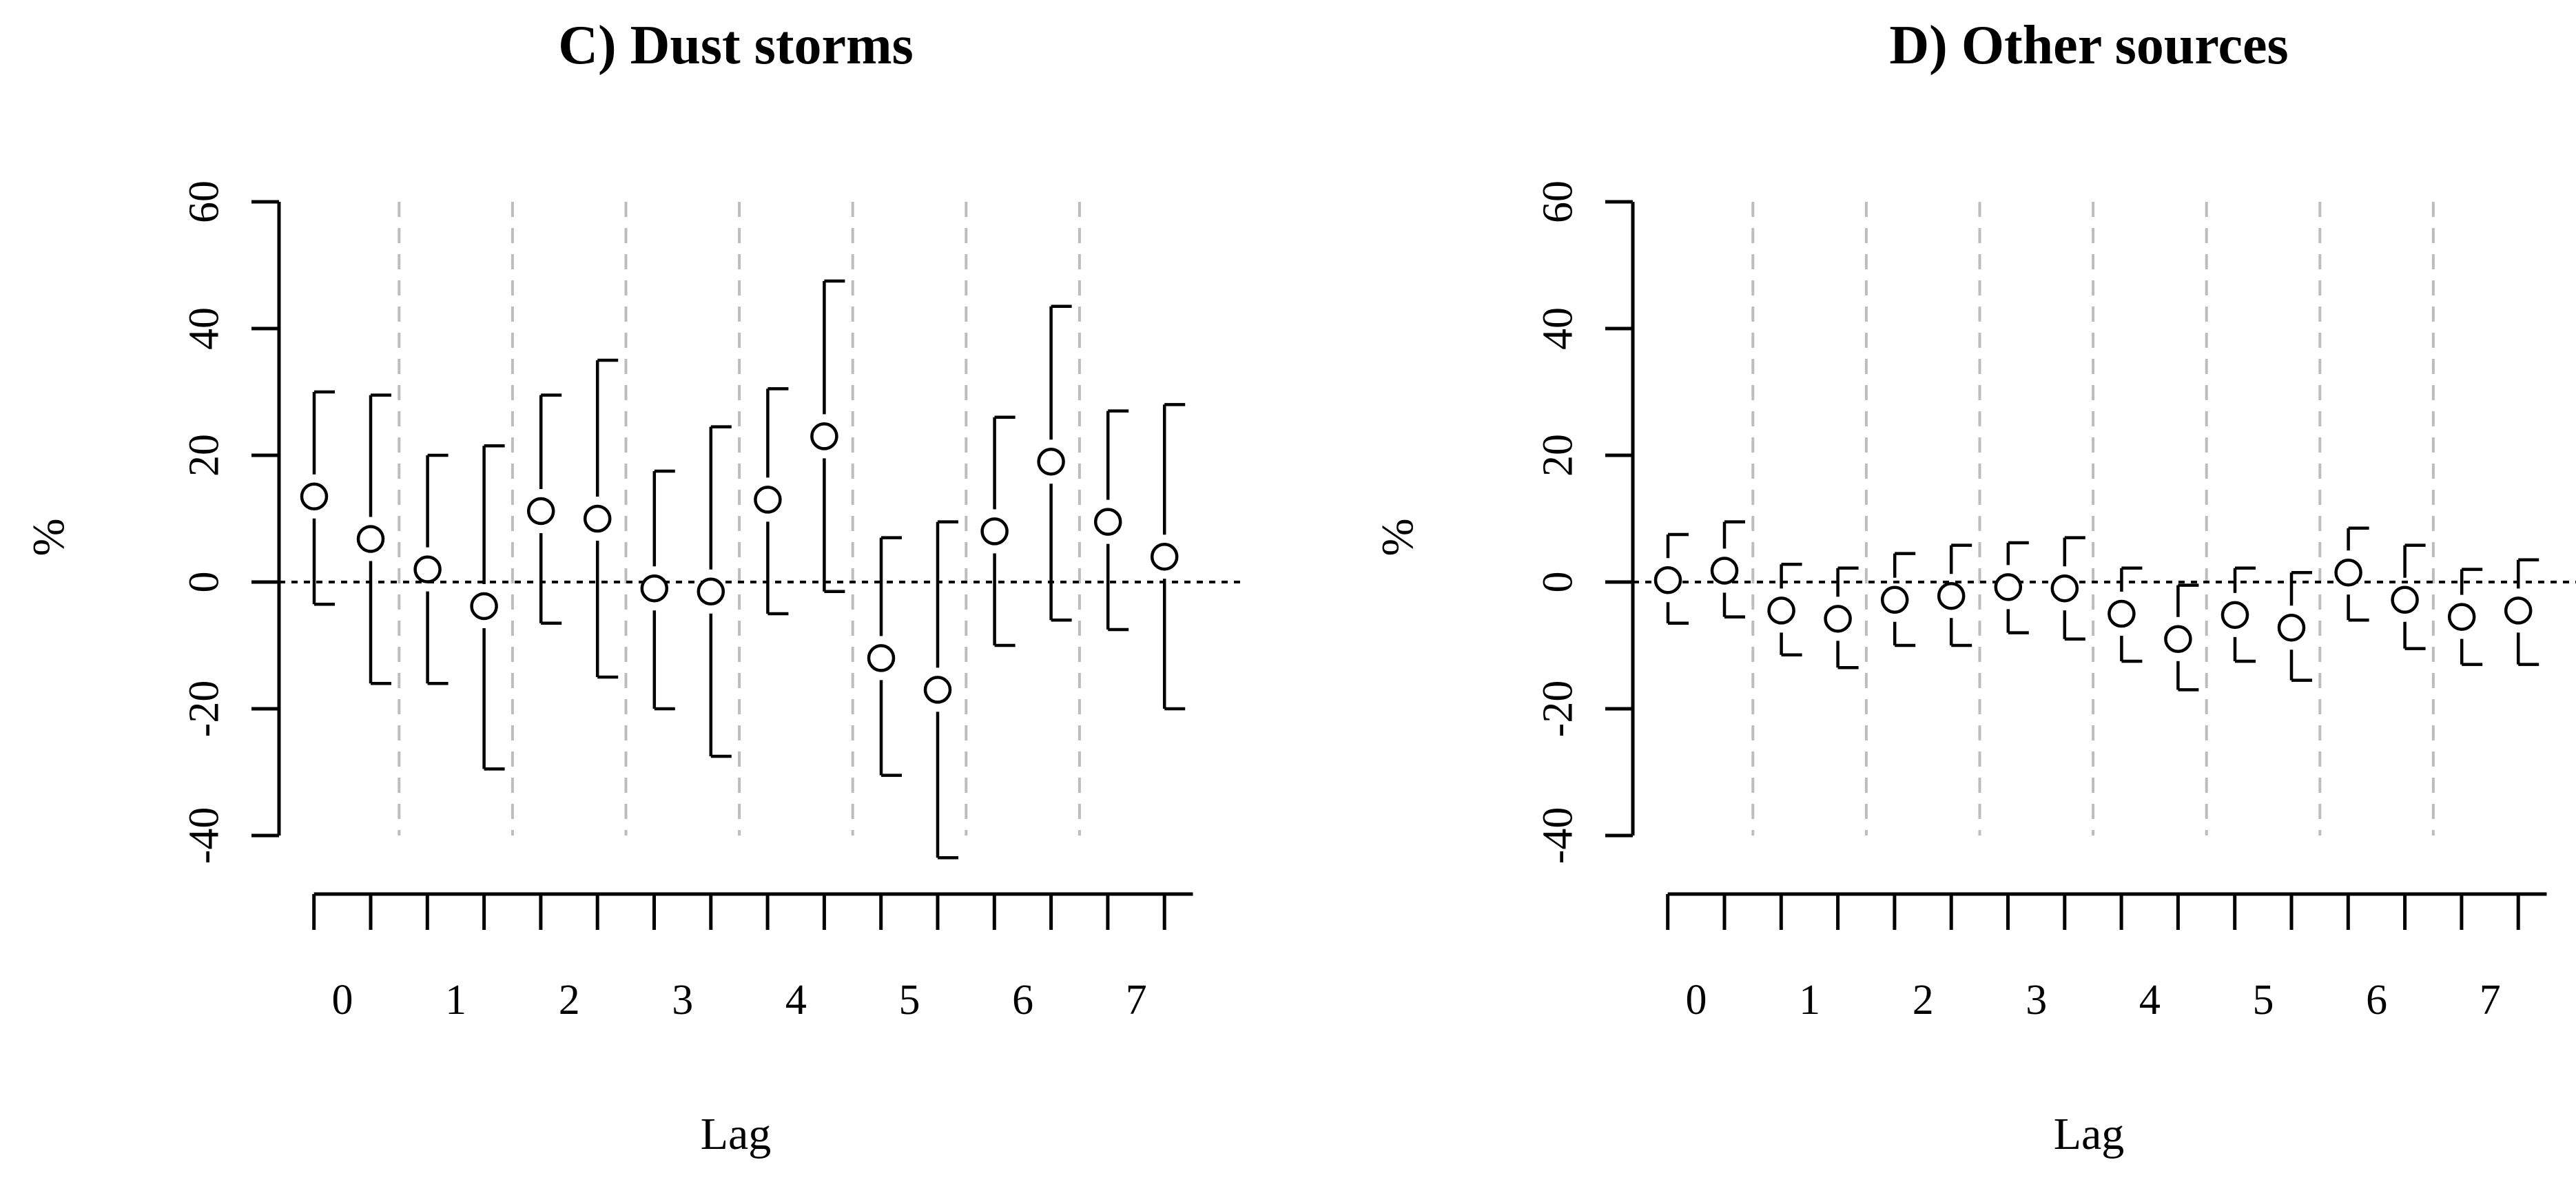 This screenshot has height=1193, width=2576. What do you see at coordinates (736, 45) in the screenshot?
I see `panel-title: C) Dust storms` at bounding box center [736, 45].